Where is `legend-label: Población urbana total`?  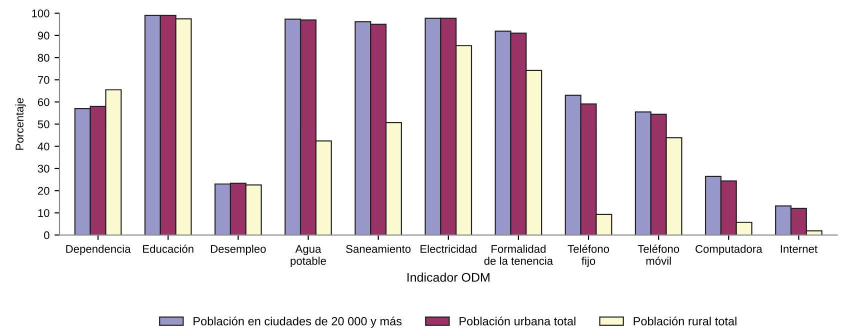 legend-label: Población urbana total is located at coordinates (518, 321).